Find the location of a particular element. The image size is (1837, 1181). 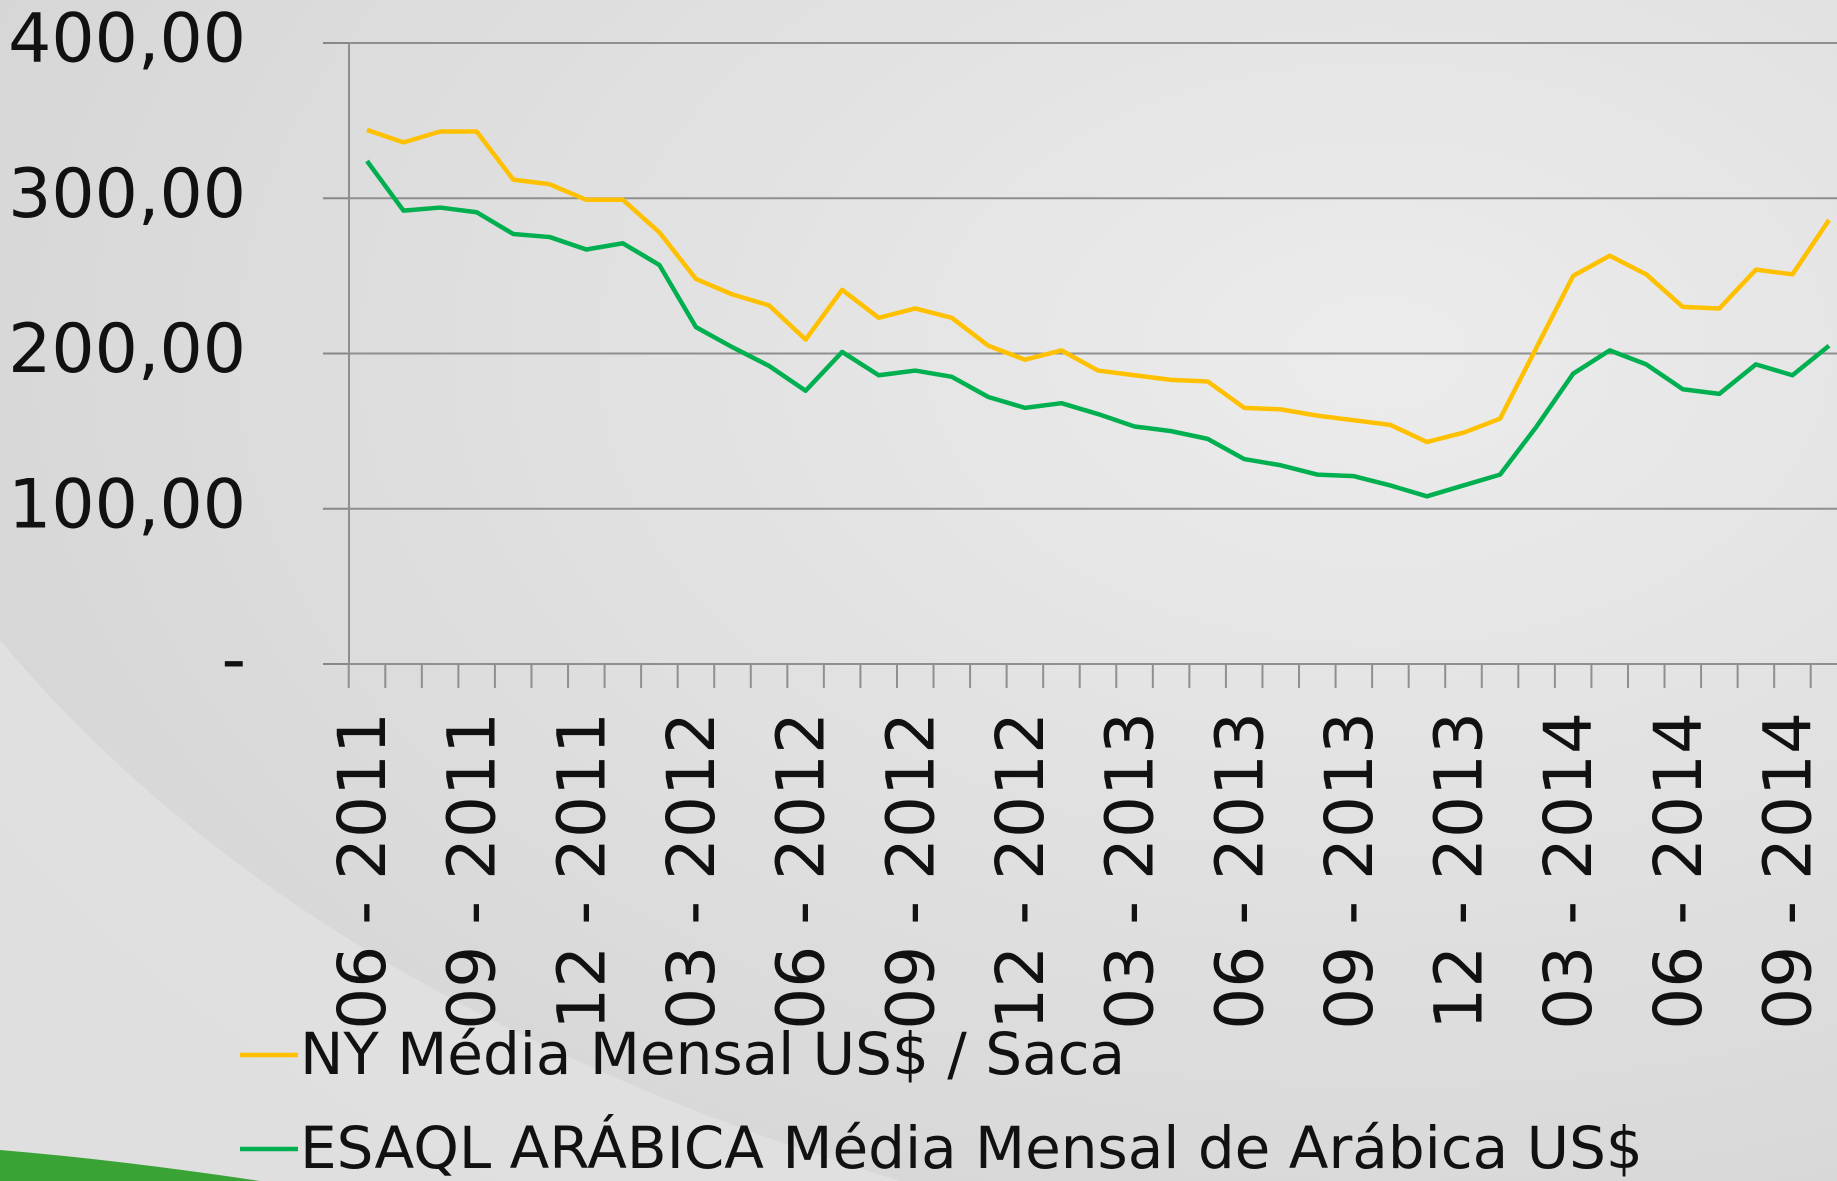

y-tick-label: 200,00 is located at coordinates (127, 349).